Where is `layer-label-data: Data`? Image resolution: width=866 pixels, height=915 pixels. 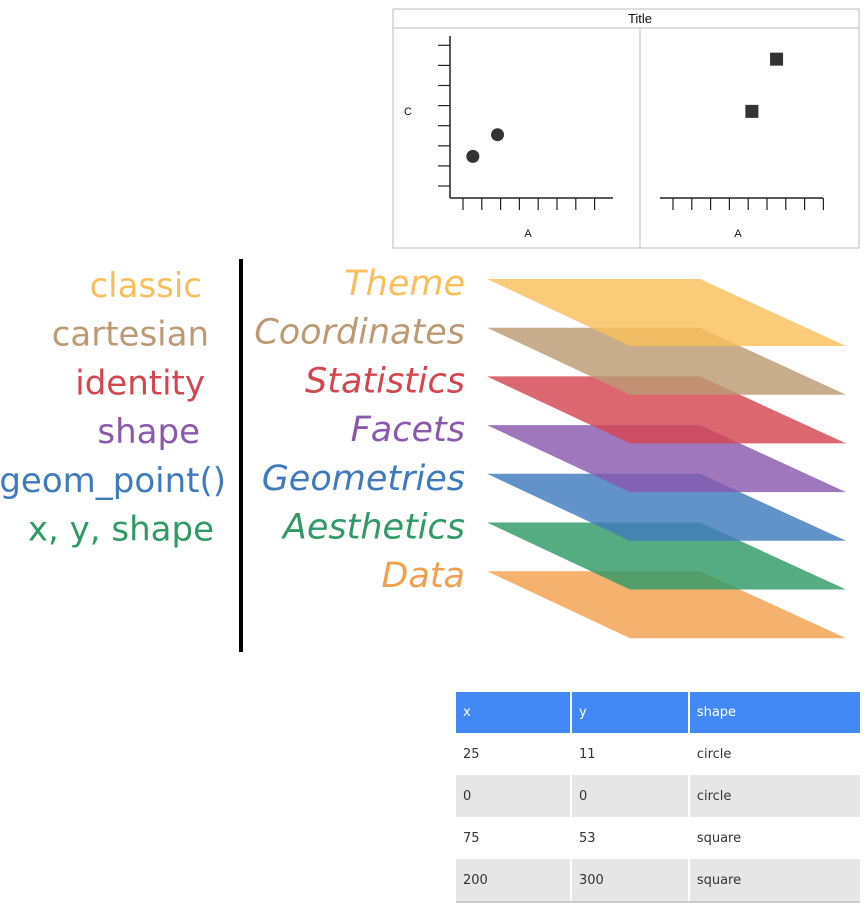 layer-label-data: Data is located at coordinates (423, 576).